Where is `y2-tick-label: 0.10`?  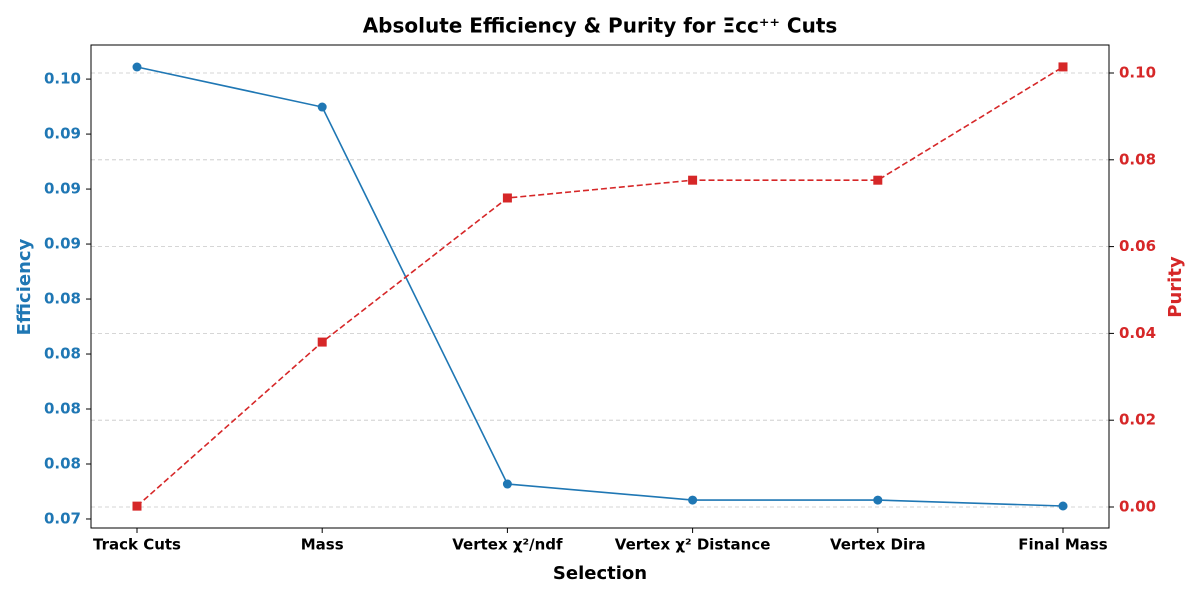 y2-tick-label: 0.10 is located at coordinates (1137, 72).